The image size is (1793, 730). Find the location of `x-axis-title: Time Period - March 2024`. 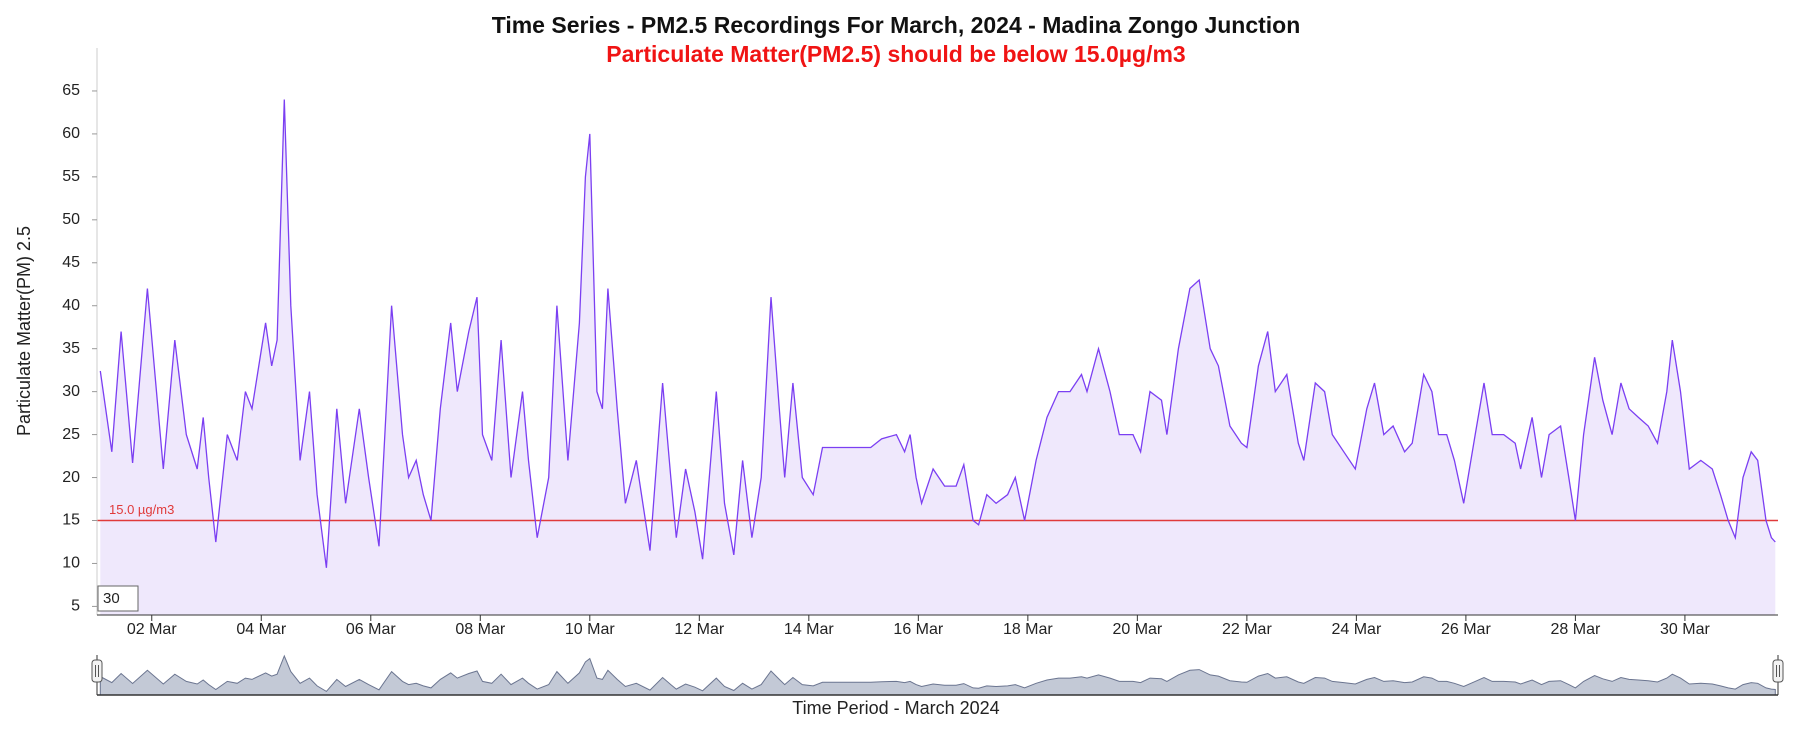

x-axis-title: Time Period - March 2024 is located at coordinates (895, 708).